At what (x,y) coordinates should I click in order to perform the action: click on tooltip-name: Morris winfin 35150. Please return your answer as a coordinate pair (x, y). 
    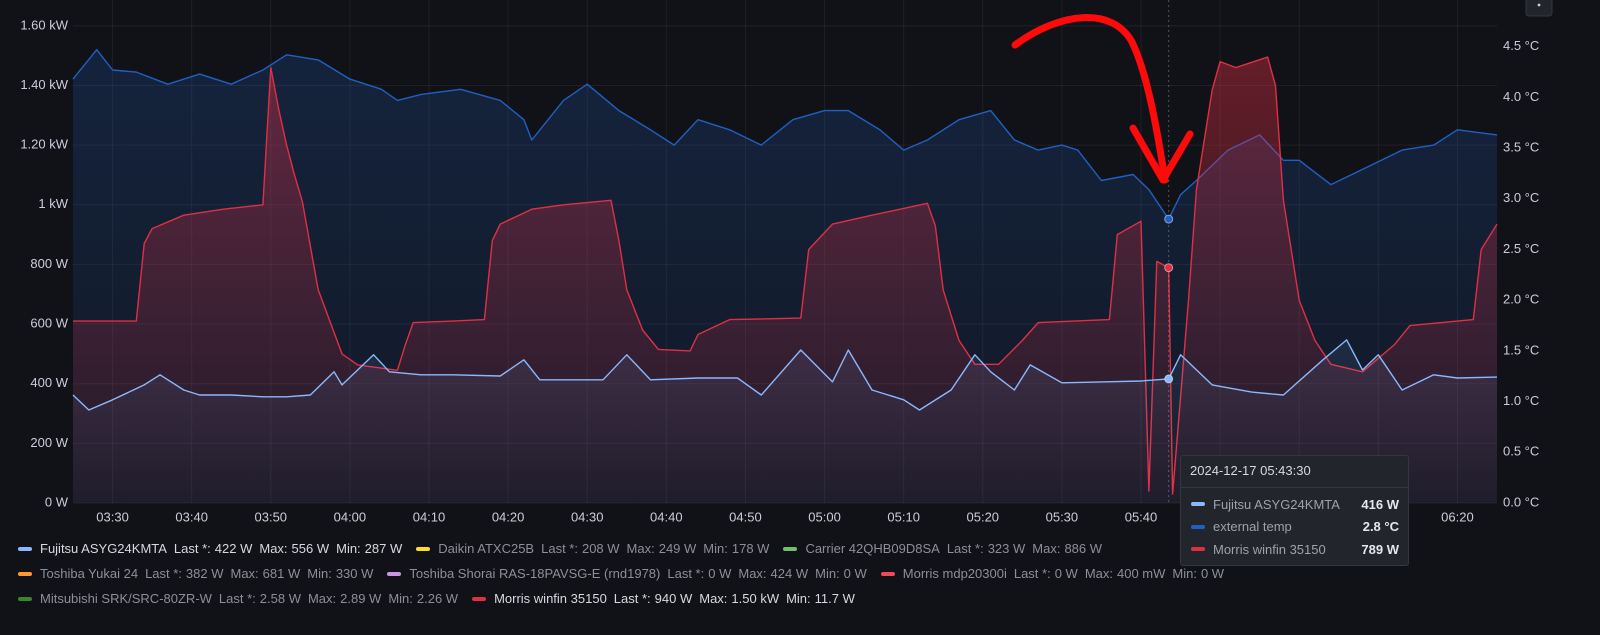
    Looking at the image, I should click on (1269, 549).